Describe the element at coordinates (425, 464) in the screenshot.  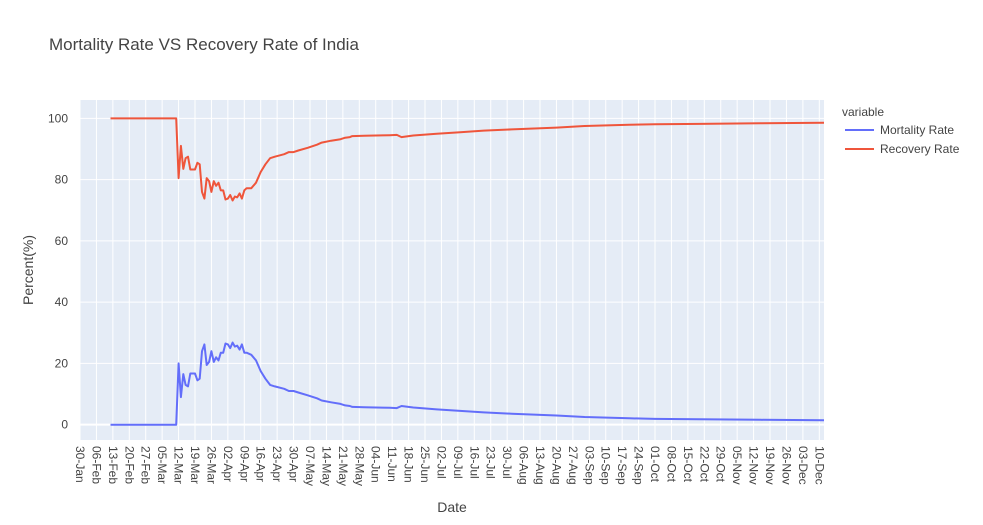
I see `x-tick-label: 25-Jun` at that location.